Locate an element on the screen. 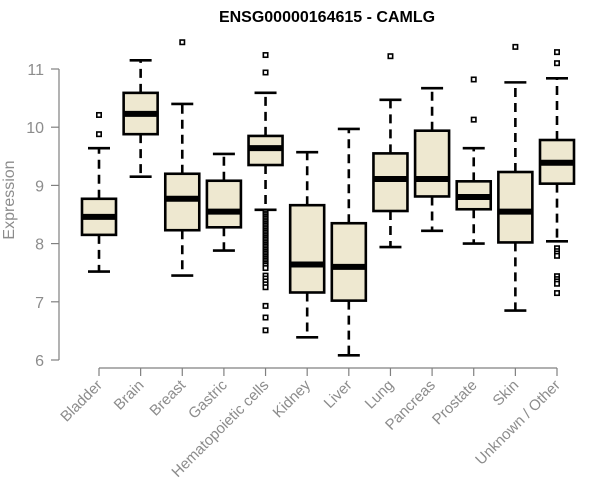  x-tick-label: Prostate is located at coordinates (455, 403).